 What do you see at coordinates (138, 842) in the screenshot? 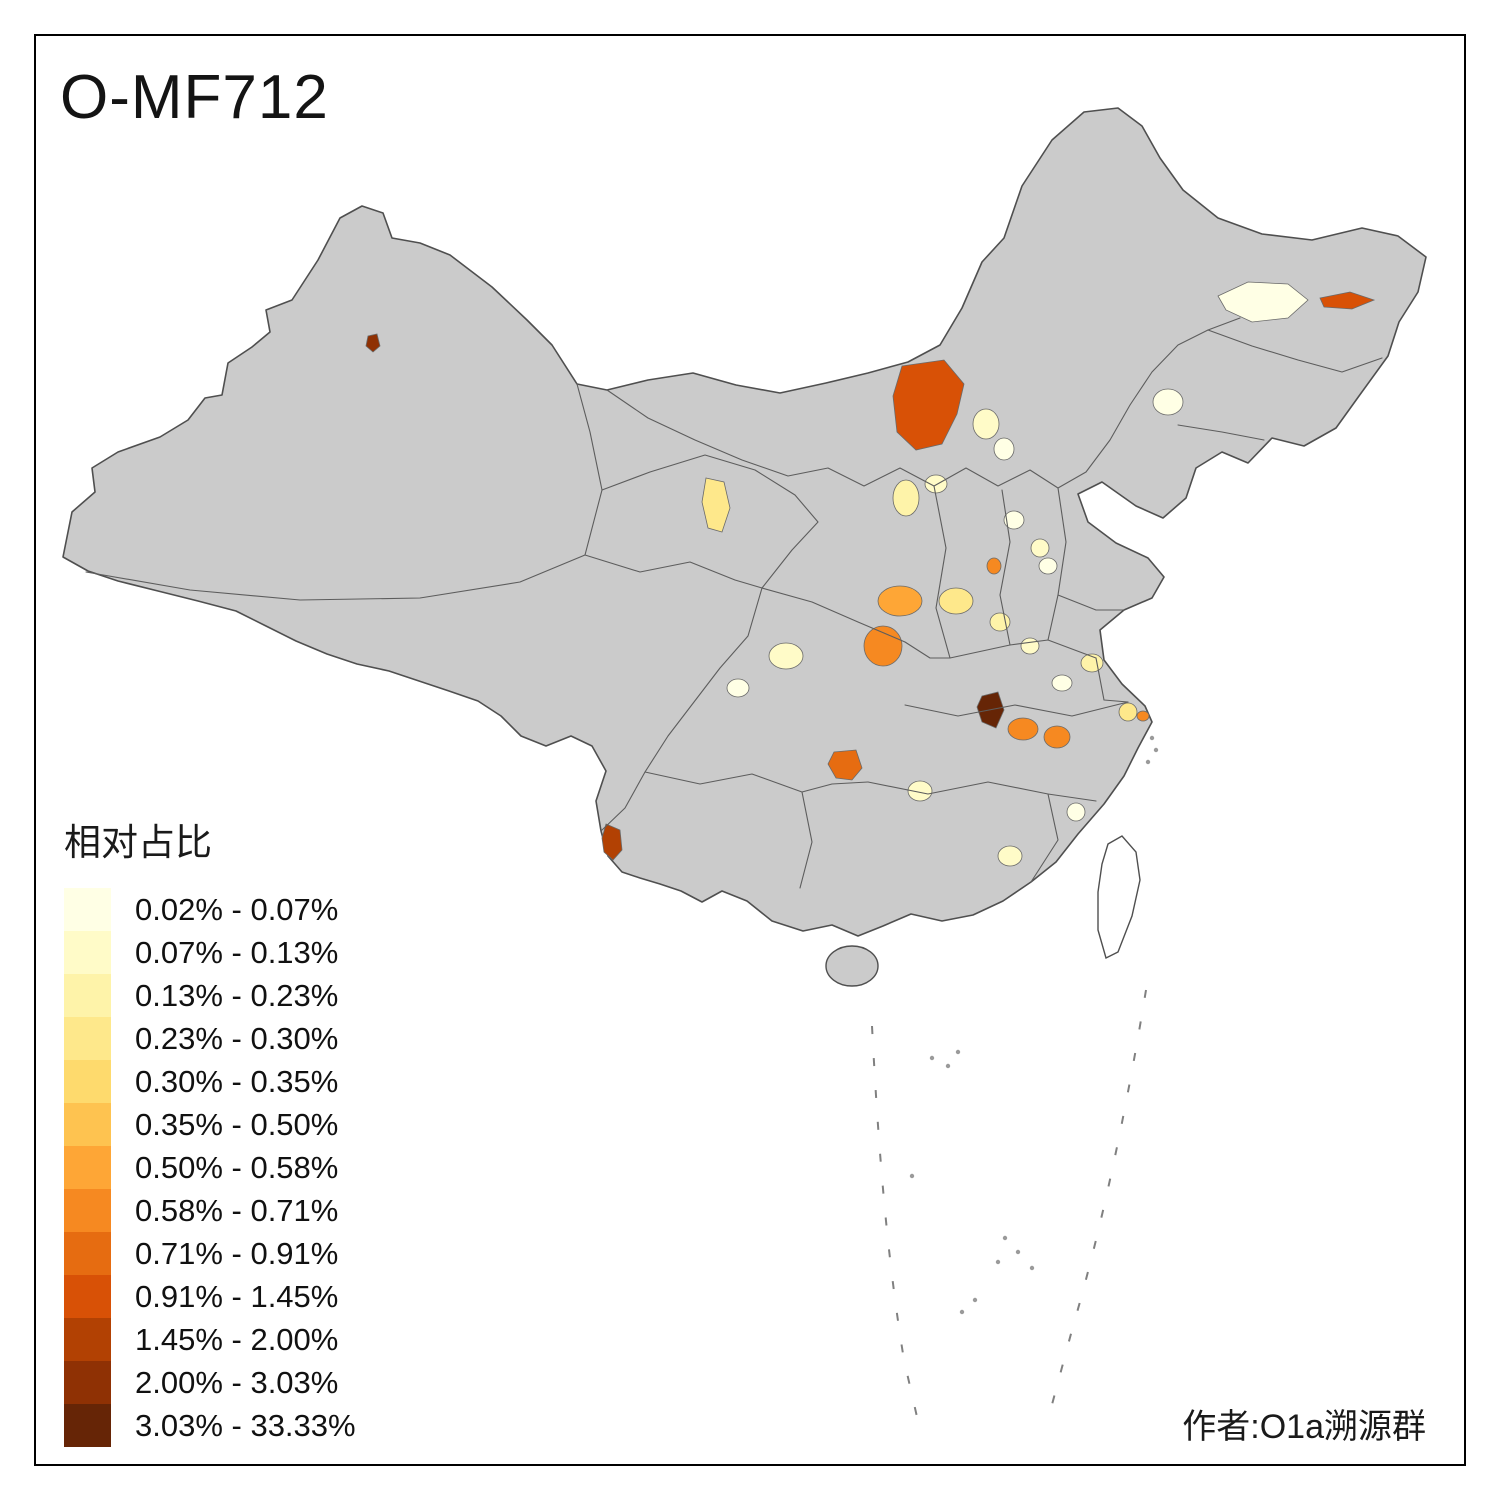
I see `legend-title: 相对占比` at bounding box center [138, 842].